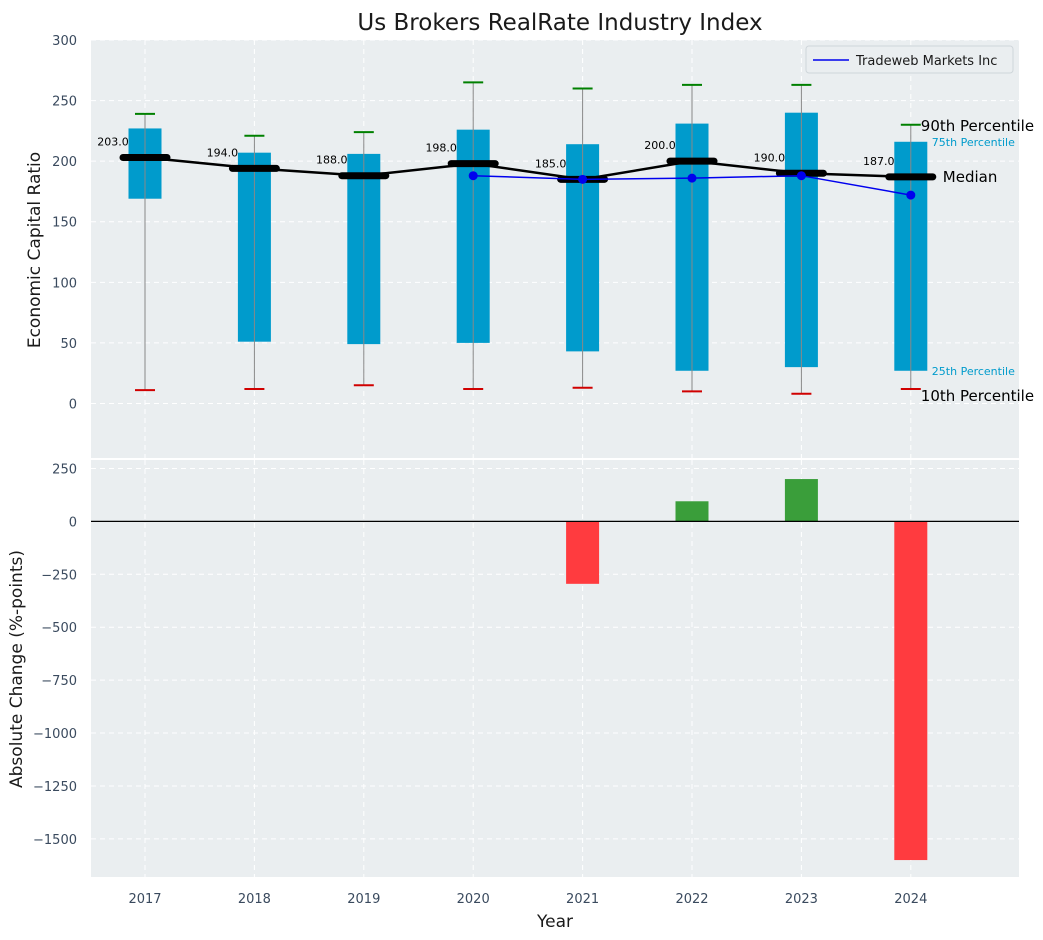 The width and height of the screenshot is (1043, 940). What do you see at coordinates (977, 396) in the screenshot?
I see `p10-annotation: 10th Percentile` at bounding box center [977, 396].